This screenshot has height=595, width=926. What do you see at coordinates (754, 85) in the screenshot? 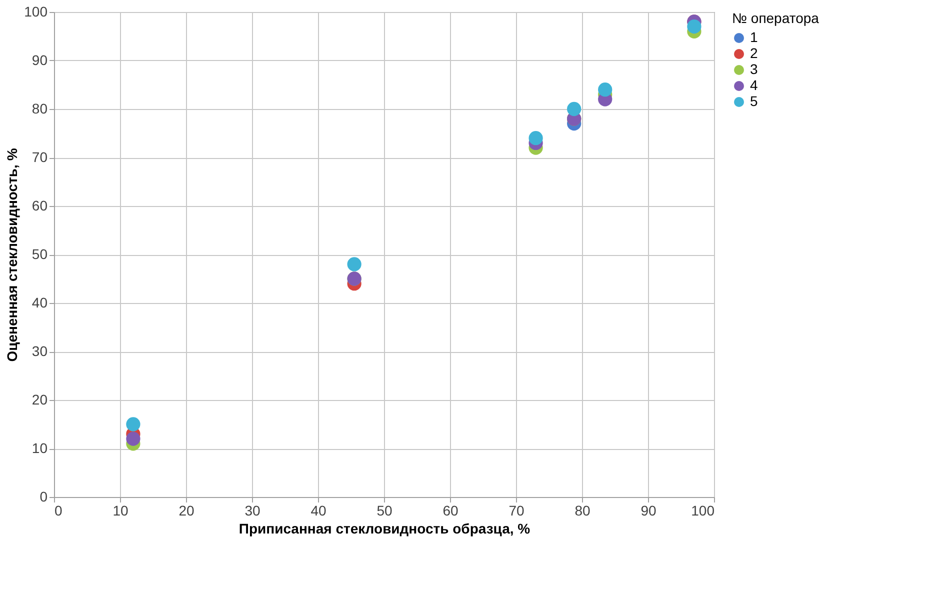
I see `legend-label: 4` at bounding box center [754, 85].